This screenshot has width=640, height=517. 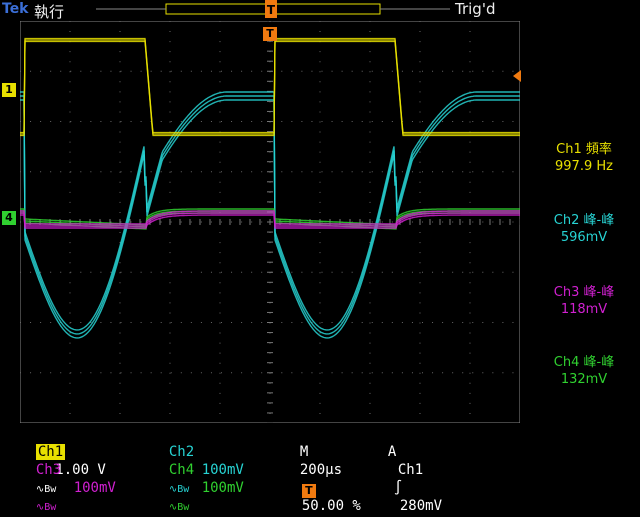 I want to click on trigger-position-value: 50.00 %, so click(x=331, y=506).